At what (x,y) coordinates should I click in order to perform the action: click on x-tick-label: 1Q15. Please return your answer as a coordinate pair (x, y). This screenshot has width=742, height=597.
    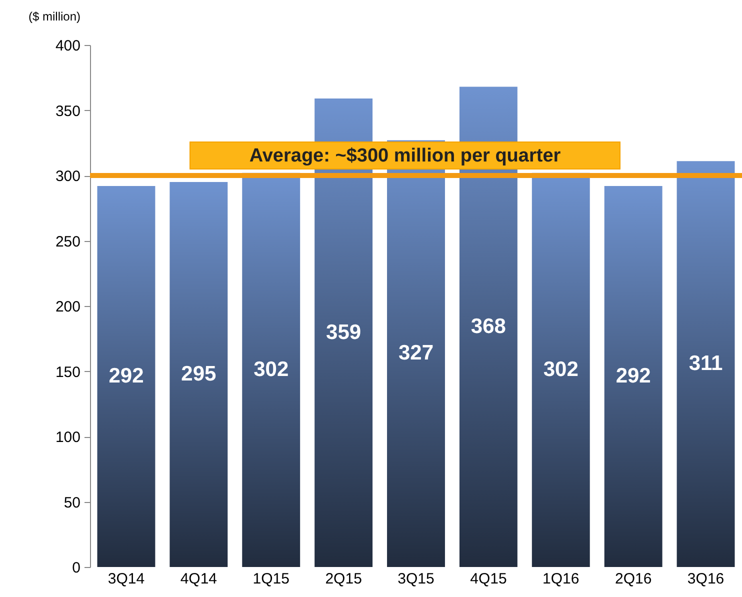
    Looking at the image, I should click on (271, 579).